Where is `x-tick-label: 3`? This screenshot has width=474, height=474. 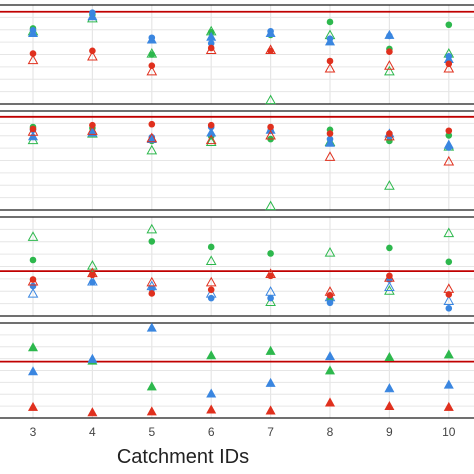
x-tick-label: 3 is located at coordinates (33, 432).